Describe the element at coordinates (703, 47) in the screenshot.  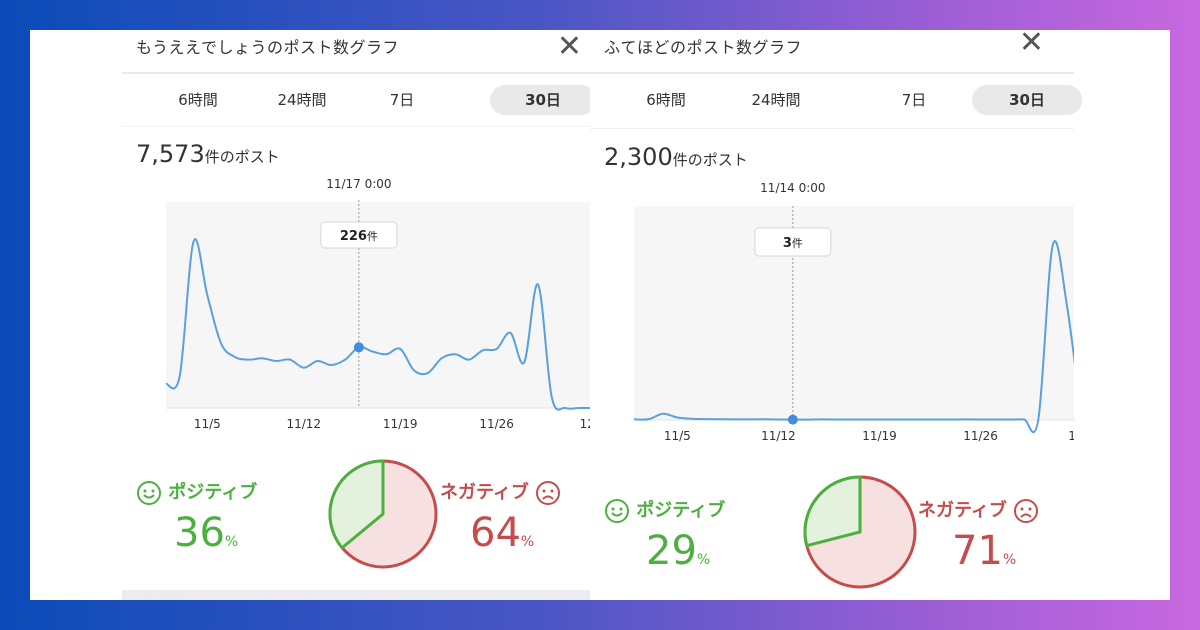
I see `panel-title: ふてほどのポスト数グラフ` at that location.